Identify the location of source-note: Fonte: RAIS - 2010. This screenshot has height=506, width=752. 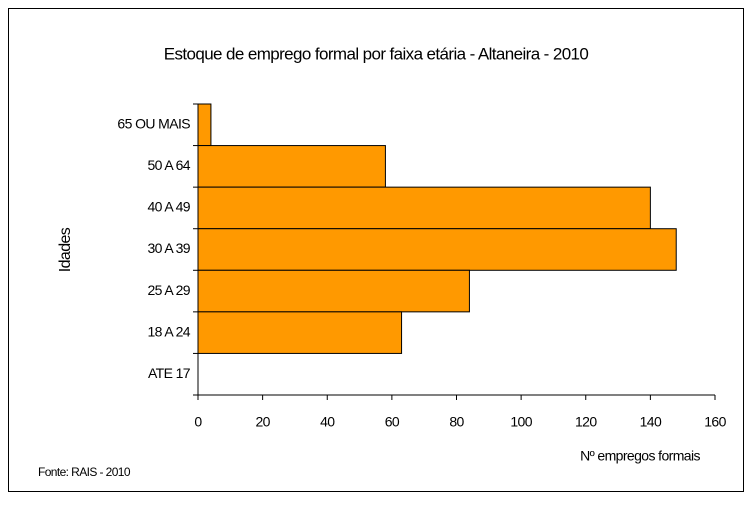
(84, 472).